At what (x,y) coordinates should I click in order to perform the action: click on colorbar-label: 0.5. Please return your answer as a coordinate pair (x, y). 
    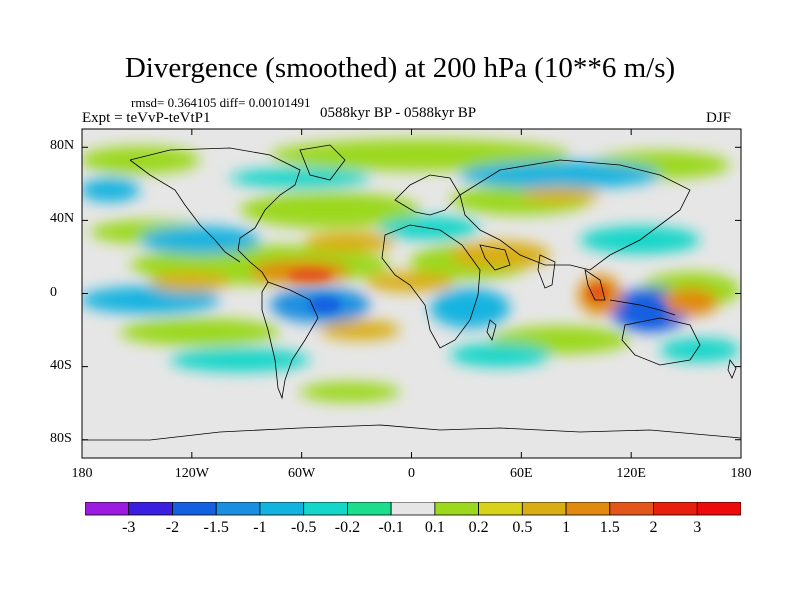
    Looking at the image, I should click on (522, 527).